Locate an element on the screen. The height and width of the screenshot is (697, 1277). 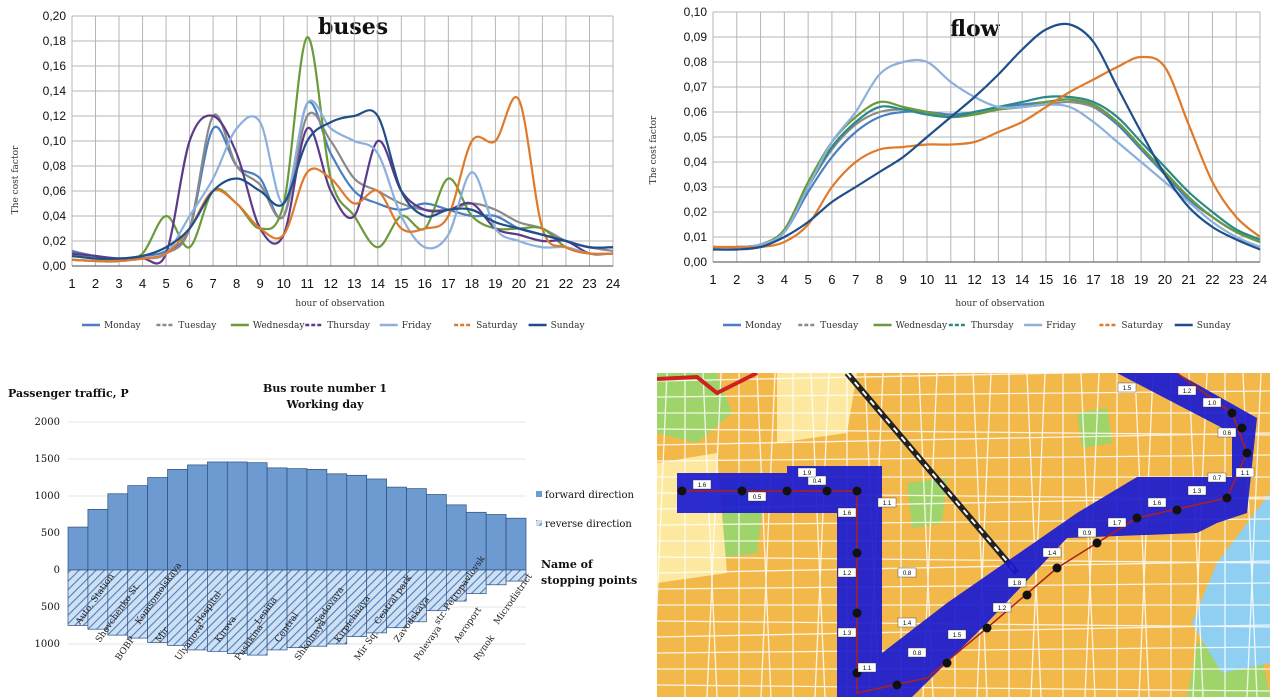
chart-buses-series is located at coordinates (342, 150).